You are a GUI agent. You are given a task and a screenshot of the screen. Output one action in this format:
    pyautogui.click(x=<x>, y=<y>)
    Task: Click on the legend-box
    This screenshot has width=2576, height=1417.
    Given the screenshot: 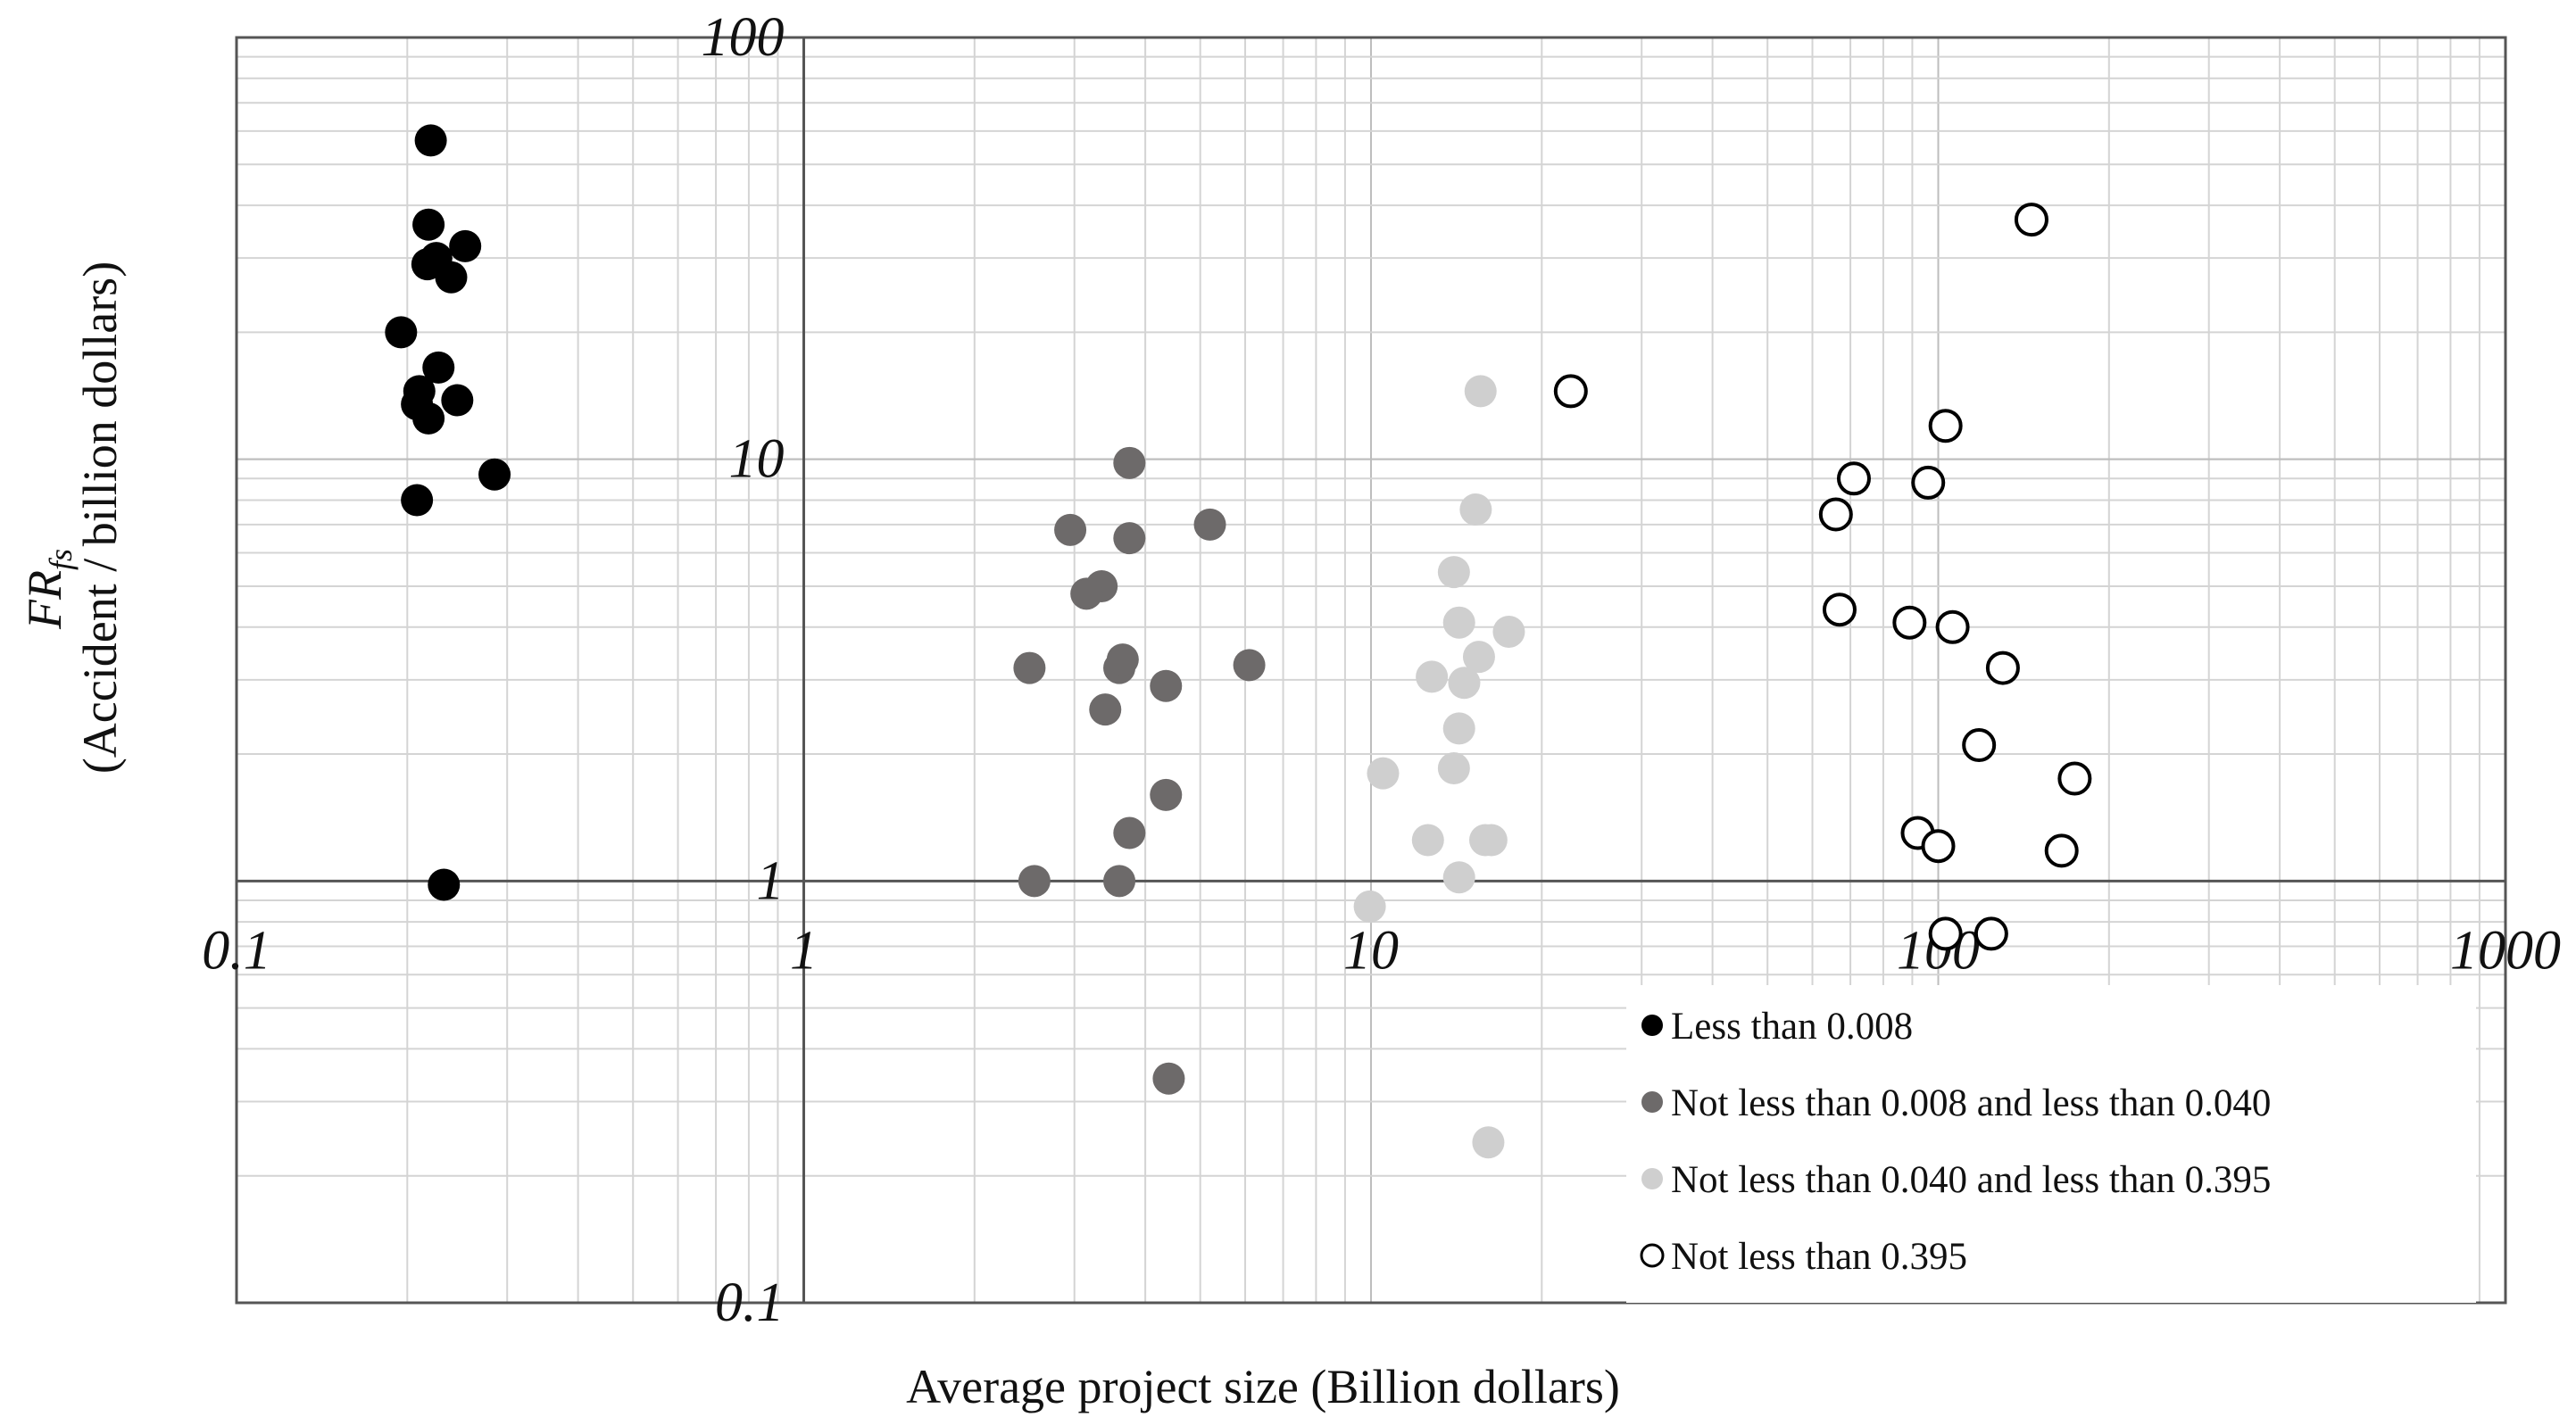 What is the action you would take?
    pyautogui.click(x=2051, y=1144)
    